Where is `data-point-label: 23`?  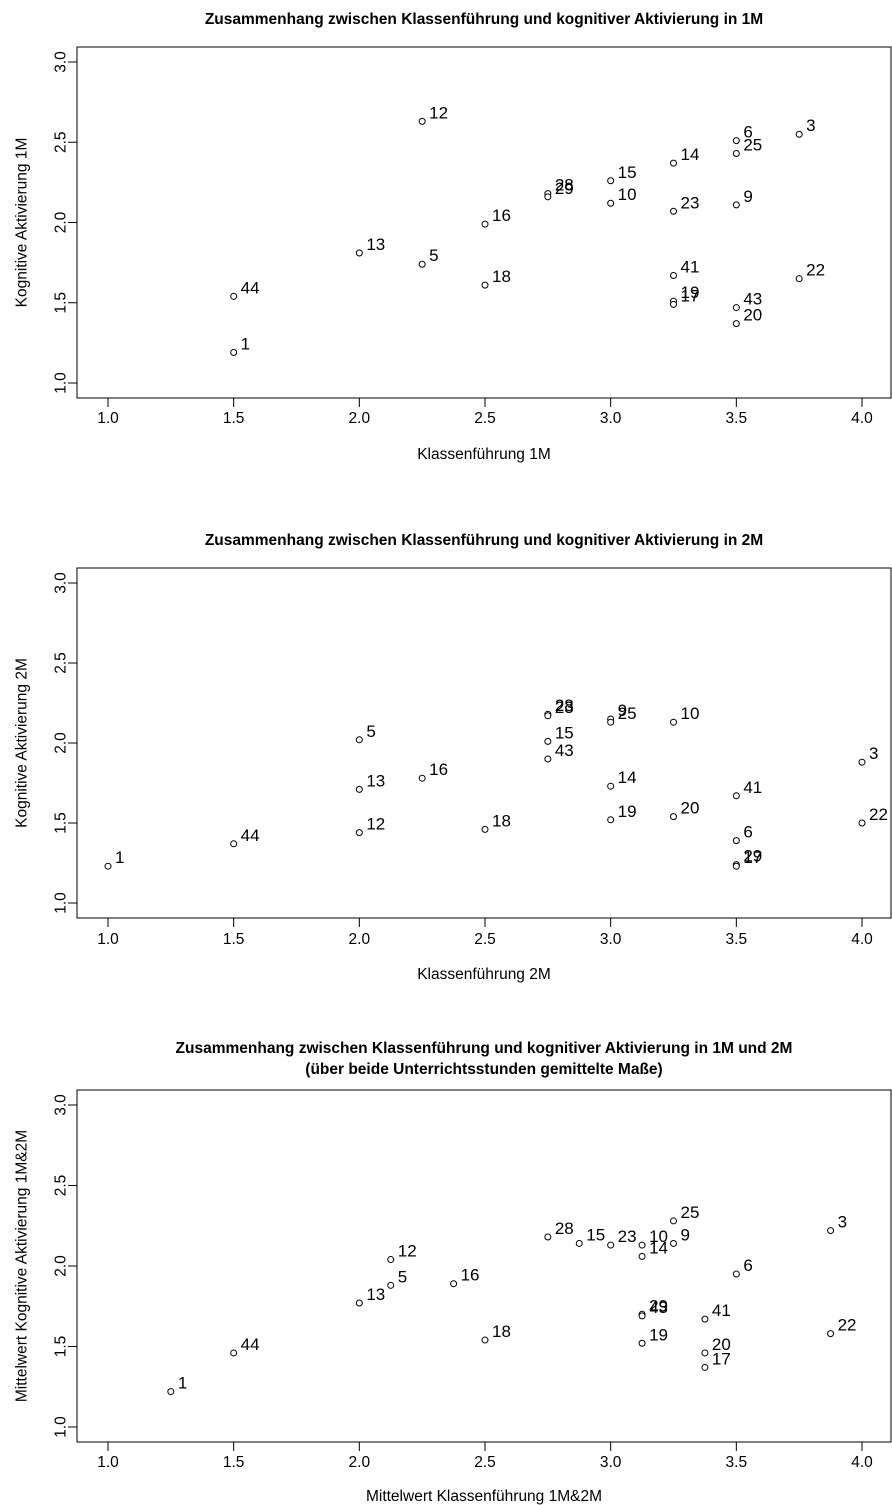
data-point-label: 23 is located at coordinates (627, 1236).